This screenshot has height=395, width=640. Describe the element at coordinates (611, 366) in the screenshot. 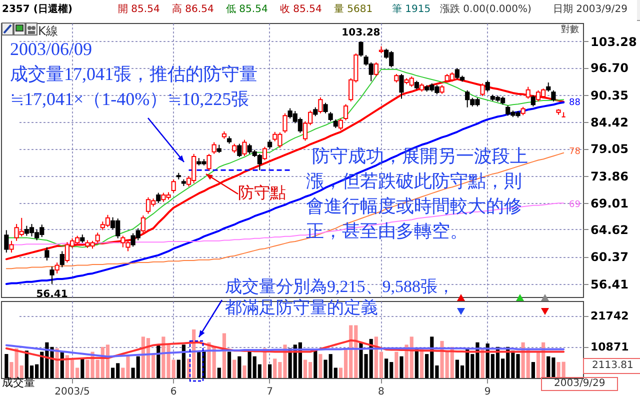

I see `text: 2113.81` at that location.